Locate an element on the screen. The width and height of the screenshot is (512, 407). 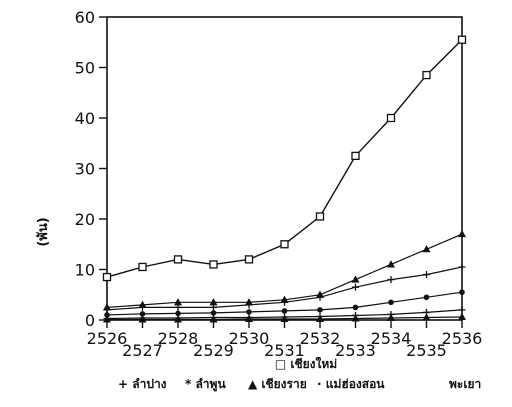
legend-item: + ลำปาง is located at coordinates (142, 384).